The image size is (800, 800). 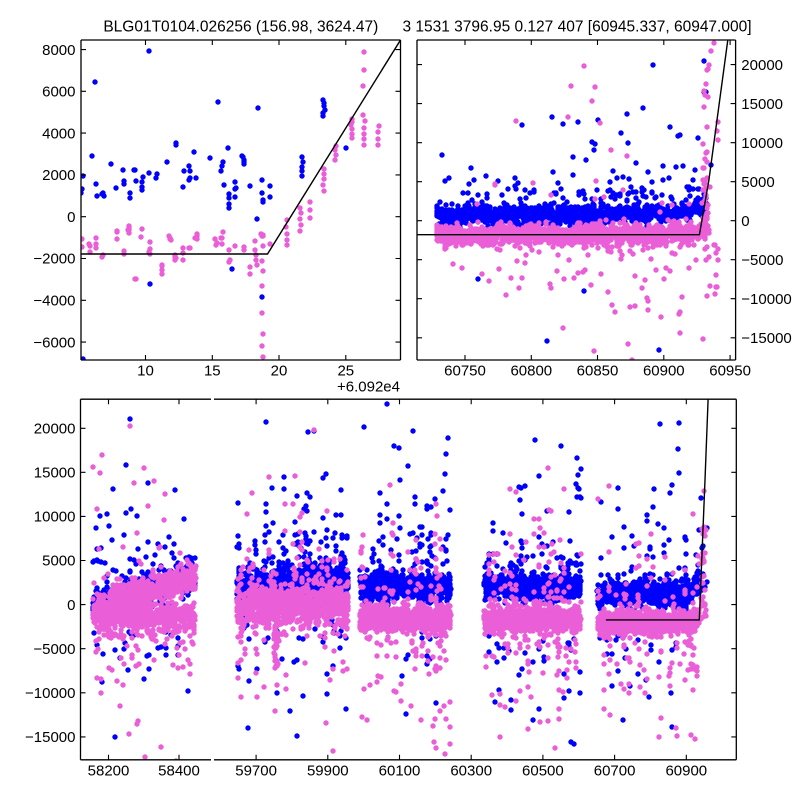 I want to click on svg-text: 60750, so click(x=465, y=371).